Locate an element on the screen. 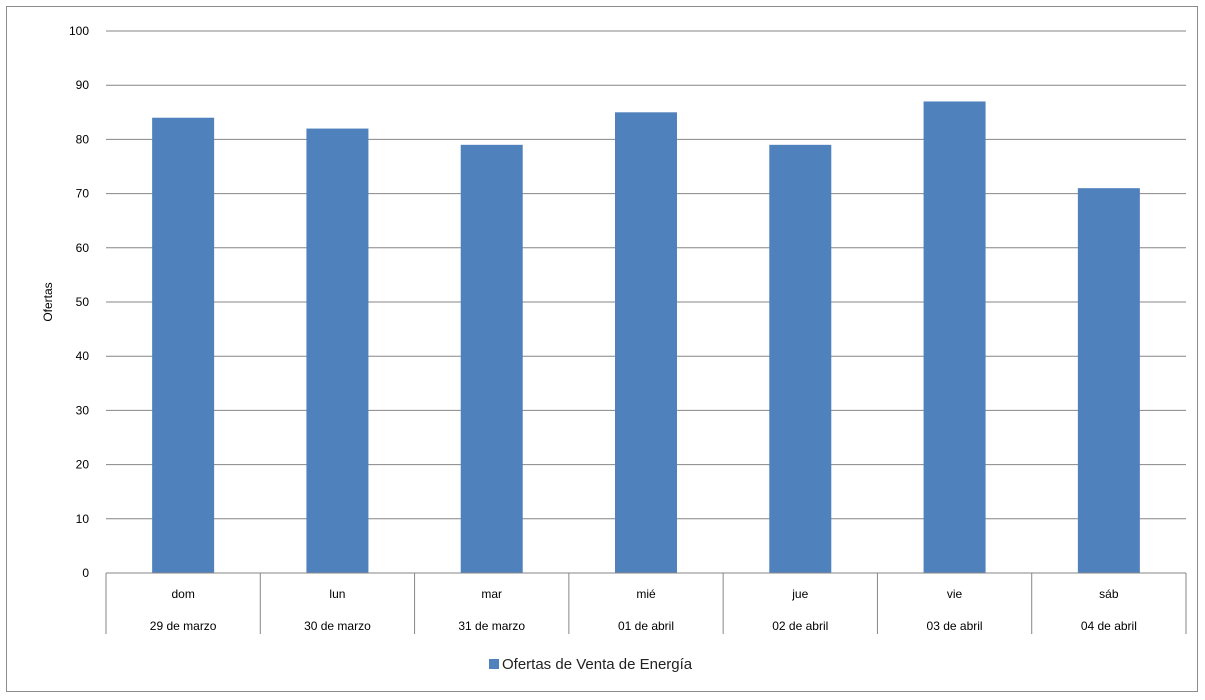 Image resolution: width=1205 pixels, height=700 pixels. x-tick-day: mar is located at coordinates (491, 594).